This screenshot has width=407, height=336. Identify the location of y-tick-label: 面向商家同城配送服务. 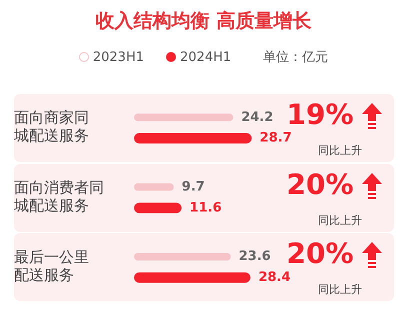
(51, 126).